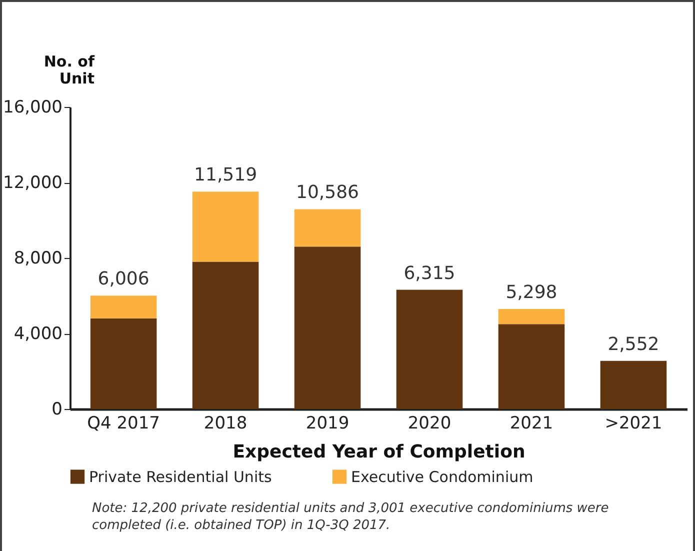  What do you see at coordinates (634, 344) in the screenshot?
I see `total-label: 2,552` at bounding box center [634, 344].